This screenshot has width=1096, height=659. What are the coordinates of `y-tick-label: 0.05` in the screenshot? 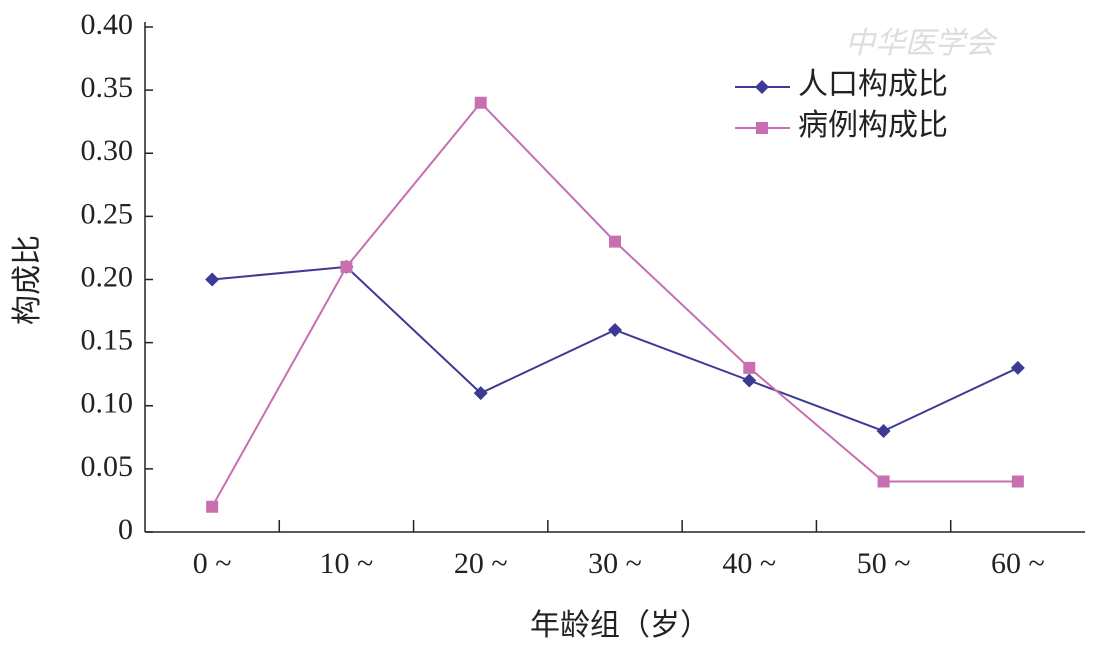 It's located at (107, 466).